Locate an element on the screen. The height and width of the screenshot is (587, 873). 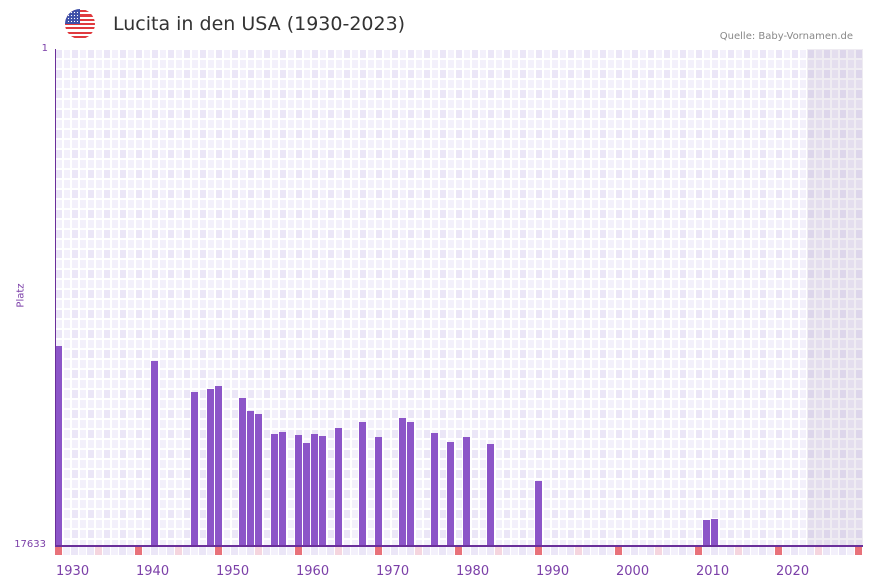
bar-1930 is located at coordinates (58, 445).